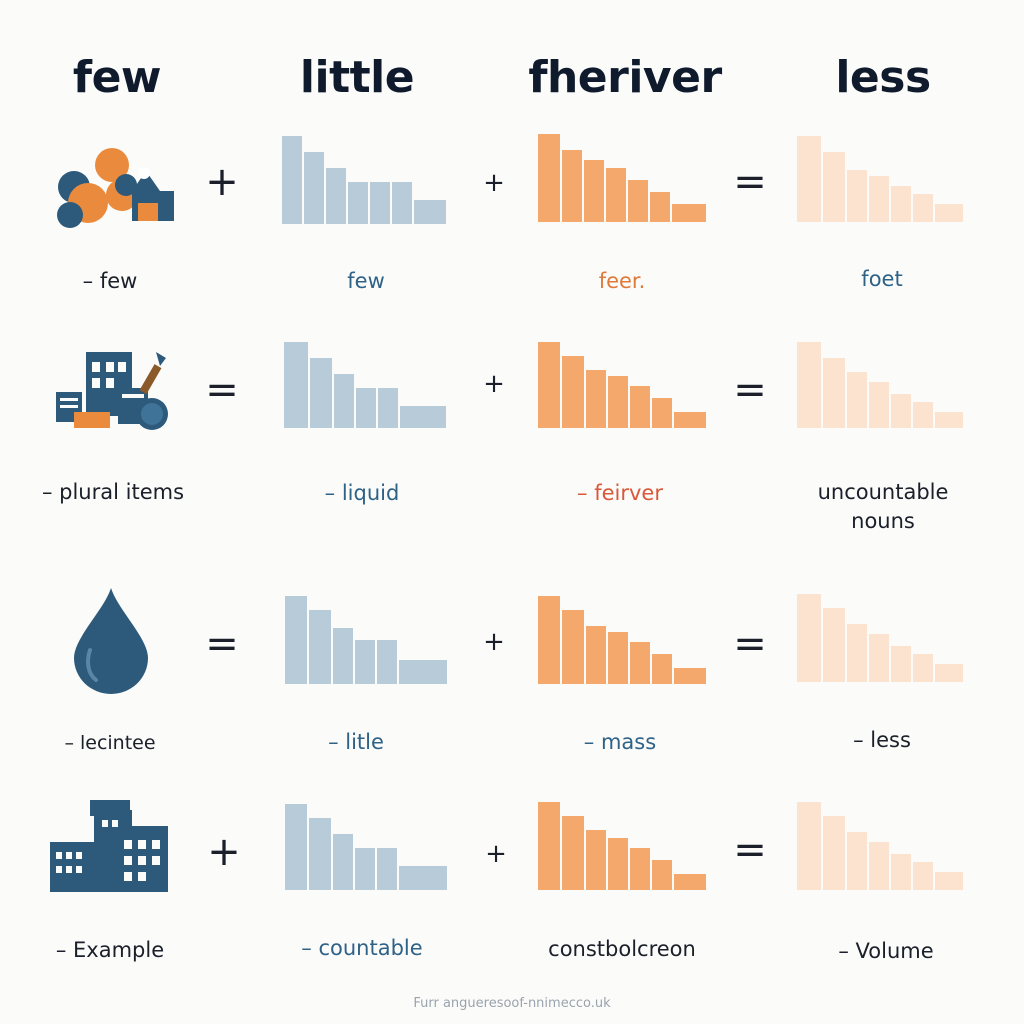 Image resolution: width=1024 pixels, height=1024 pixels. I want to click on row4-label-3: constbolcreon, so click(622, 949).